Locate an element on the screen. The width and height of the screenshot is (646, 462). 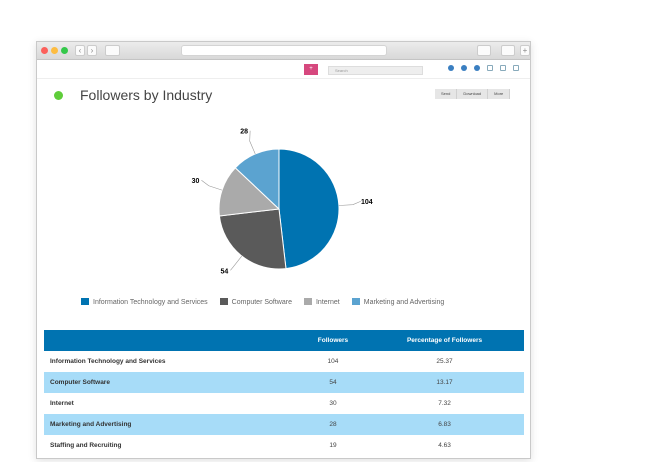
table-cell: 6.83 is located at coordinates (444, 424).